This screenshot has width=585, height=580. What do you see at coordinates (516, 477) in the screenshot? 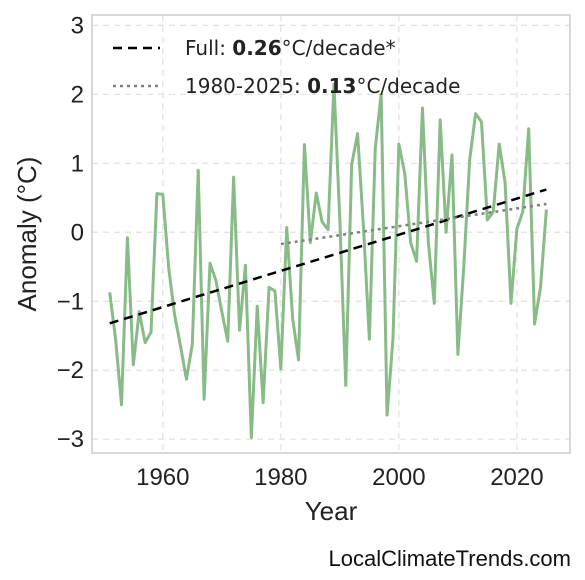
I see `x-tick-label: 2020` at bounding box center [516, 477].